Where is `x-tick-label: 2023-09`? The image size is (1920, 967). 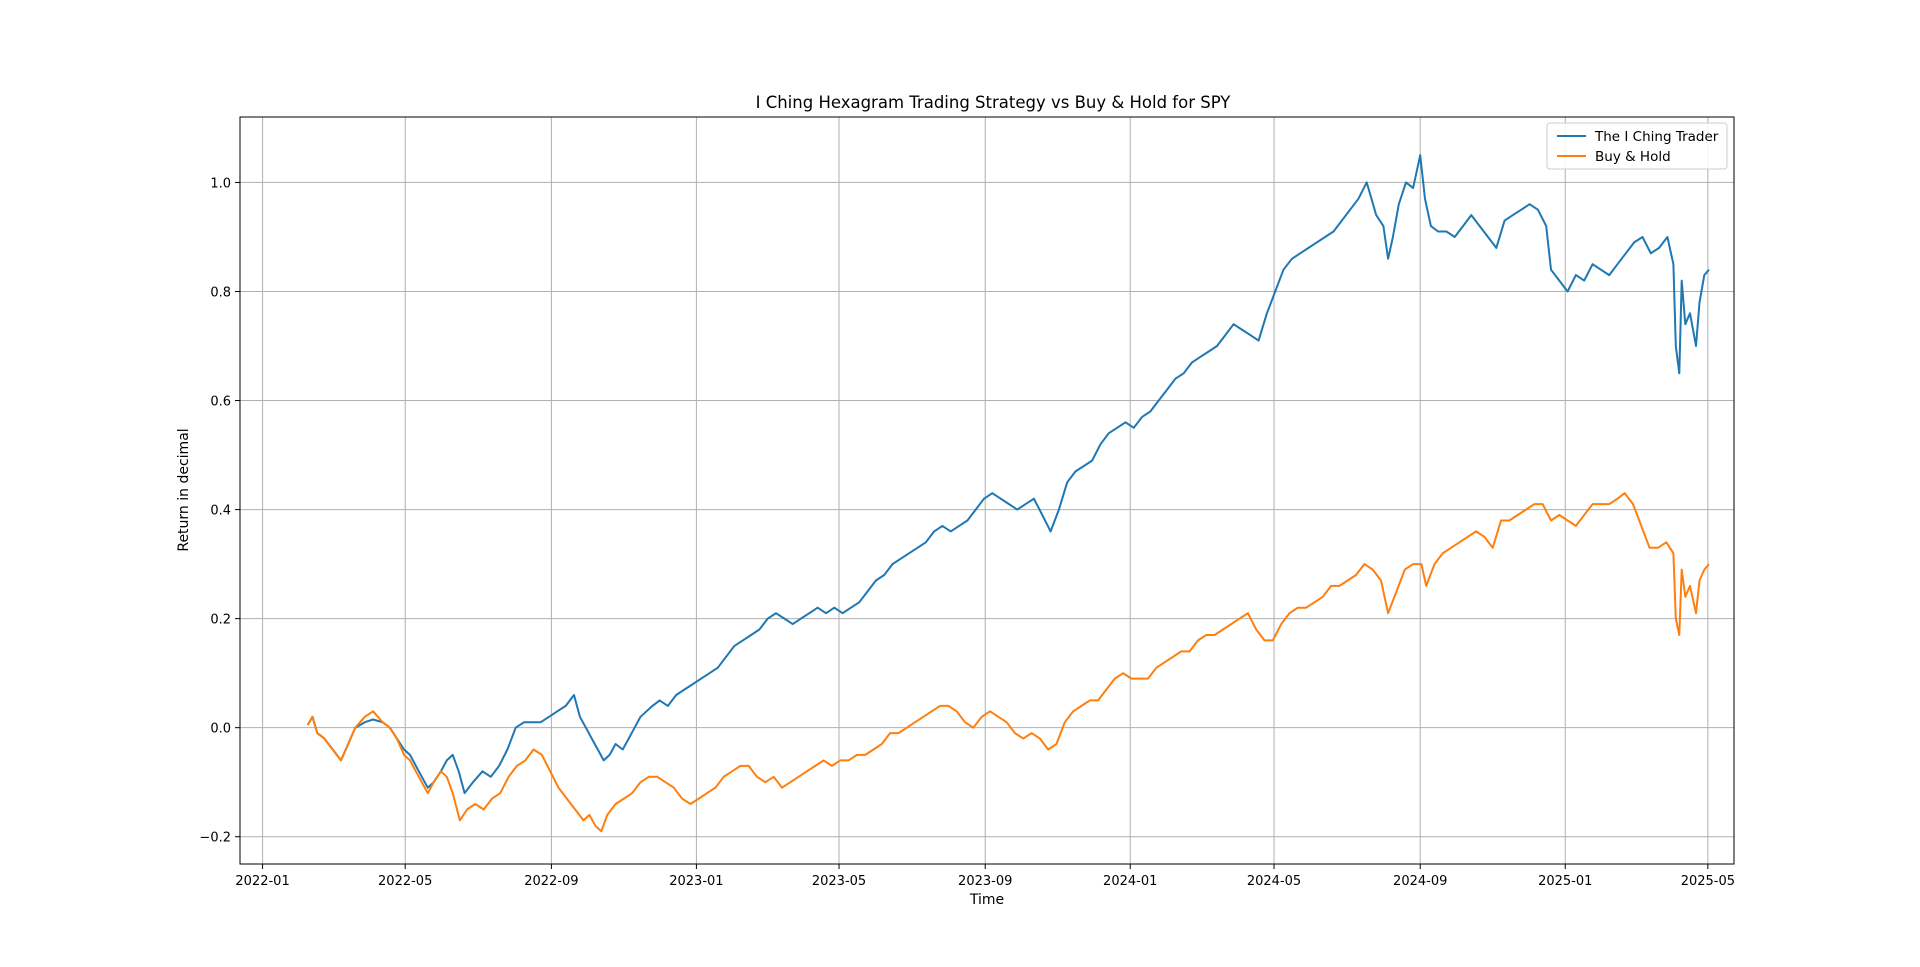
x-tick-label: 2023-09 is located at coordinates (985, 881).